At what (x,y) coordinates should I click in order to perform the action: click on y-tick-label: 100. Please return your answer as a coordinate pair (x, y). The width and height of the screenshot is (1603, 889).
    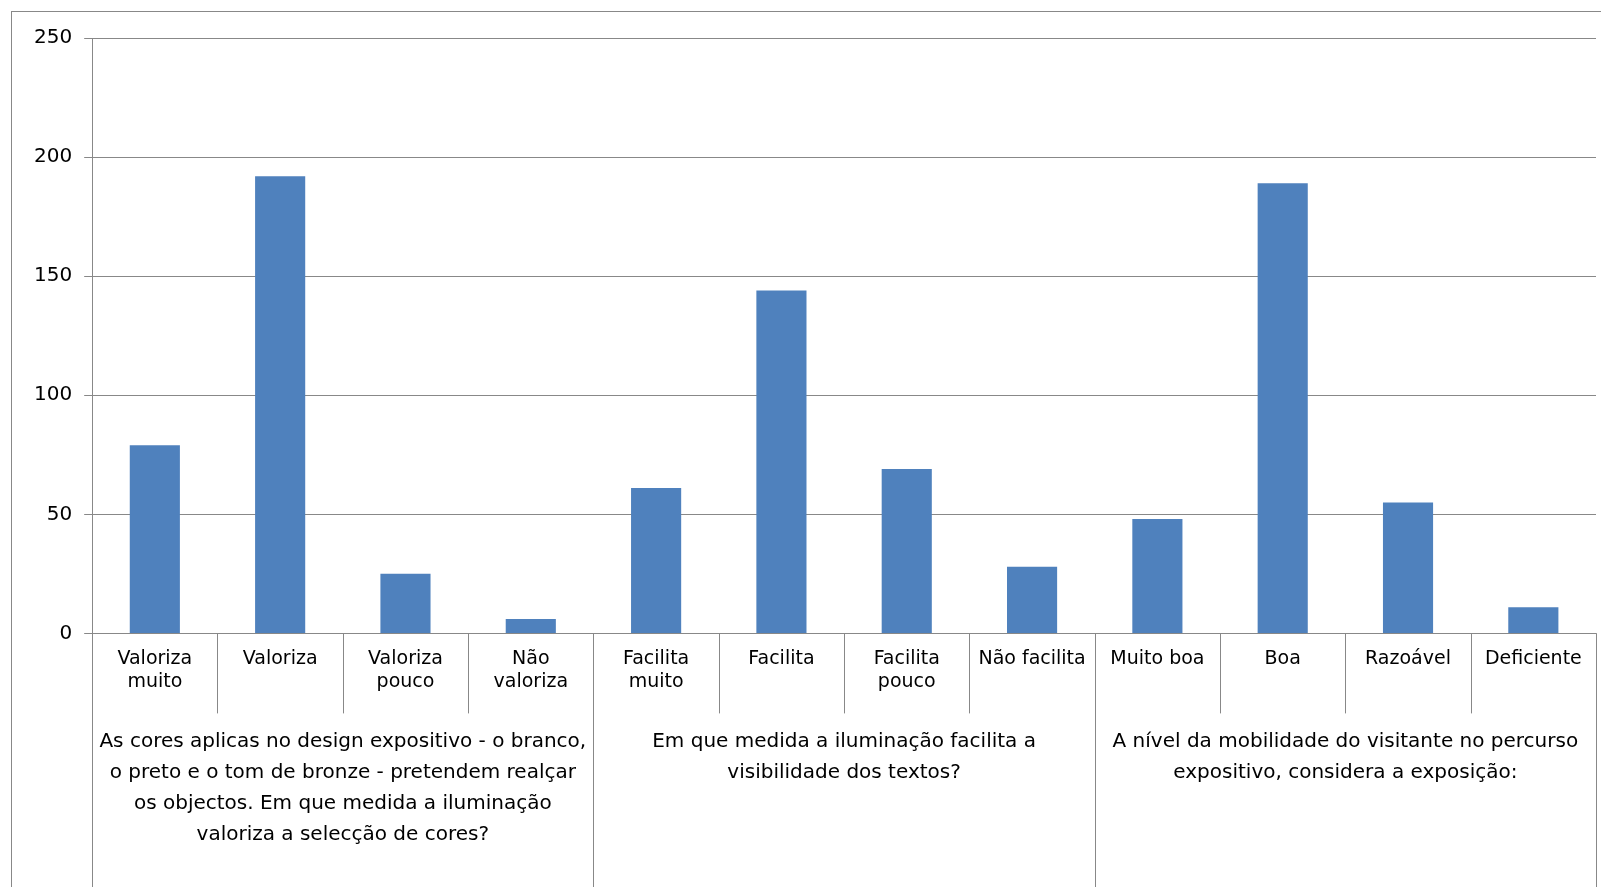
    Looking at the image, I should click on (53, 393).